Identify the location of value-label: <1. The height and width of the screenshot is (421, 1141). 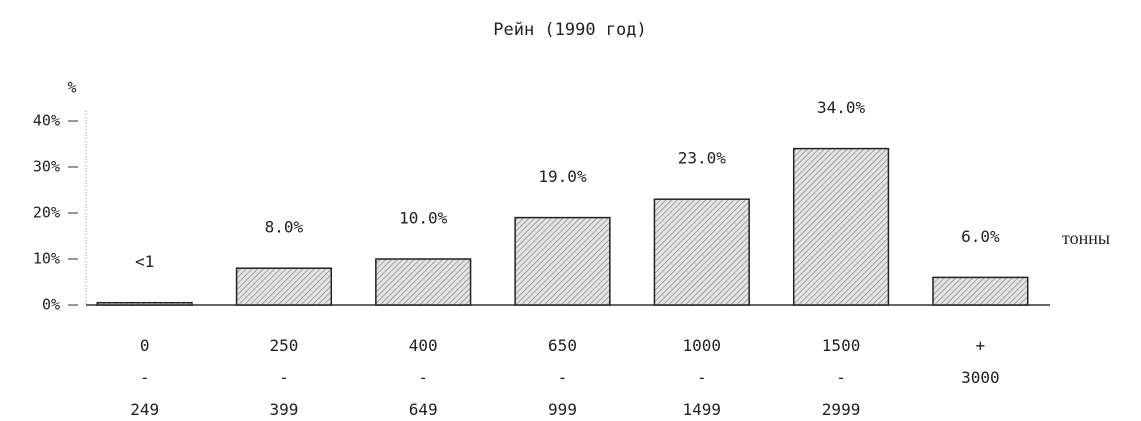
(144, 261).